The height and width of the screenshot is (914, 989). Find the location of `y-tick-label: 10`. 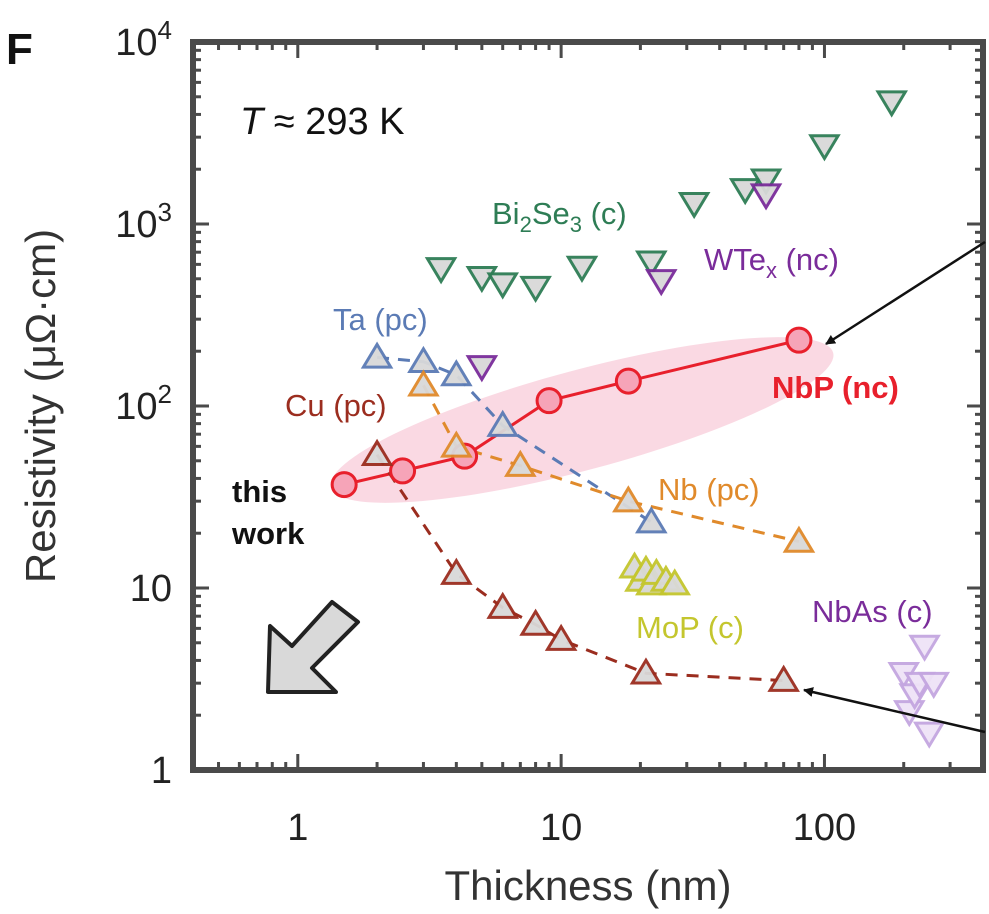

y-tick-label: 10 is located at coordinates (151, 589).